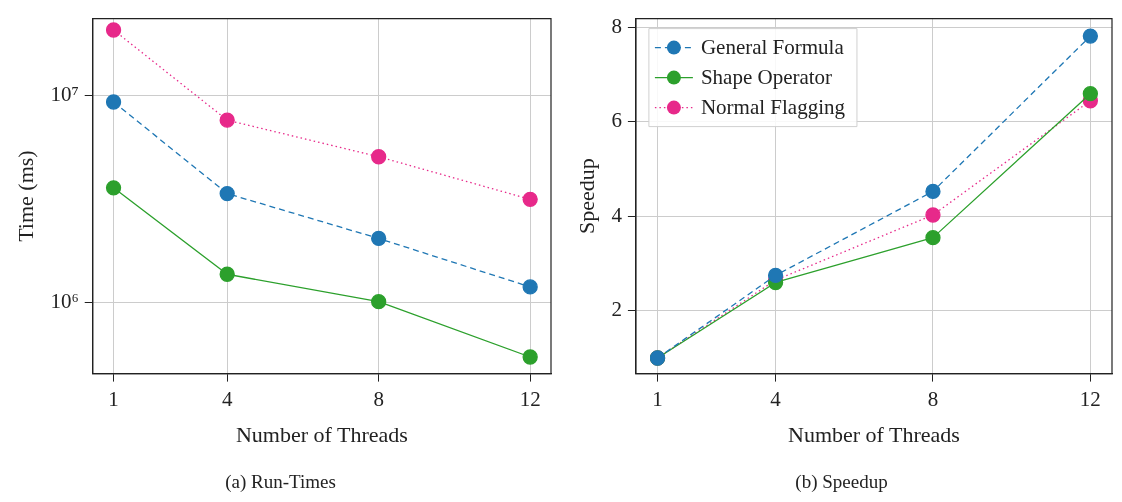  What do you see at coordinates (766, 77) in the screenshot?
I see `legend-label: Shape Operator` at bounding box center [766, 77].